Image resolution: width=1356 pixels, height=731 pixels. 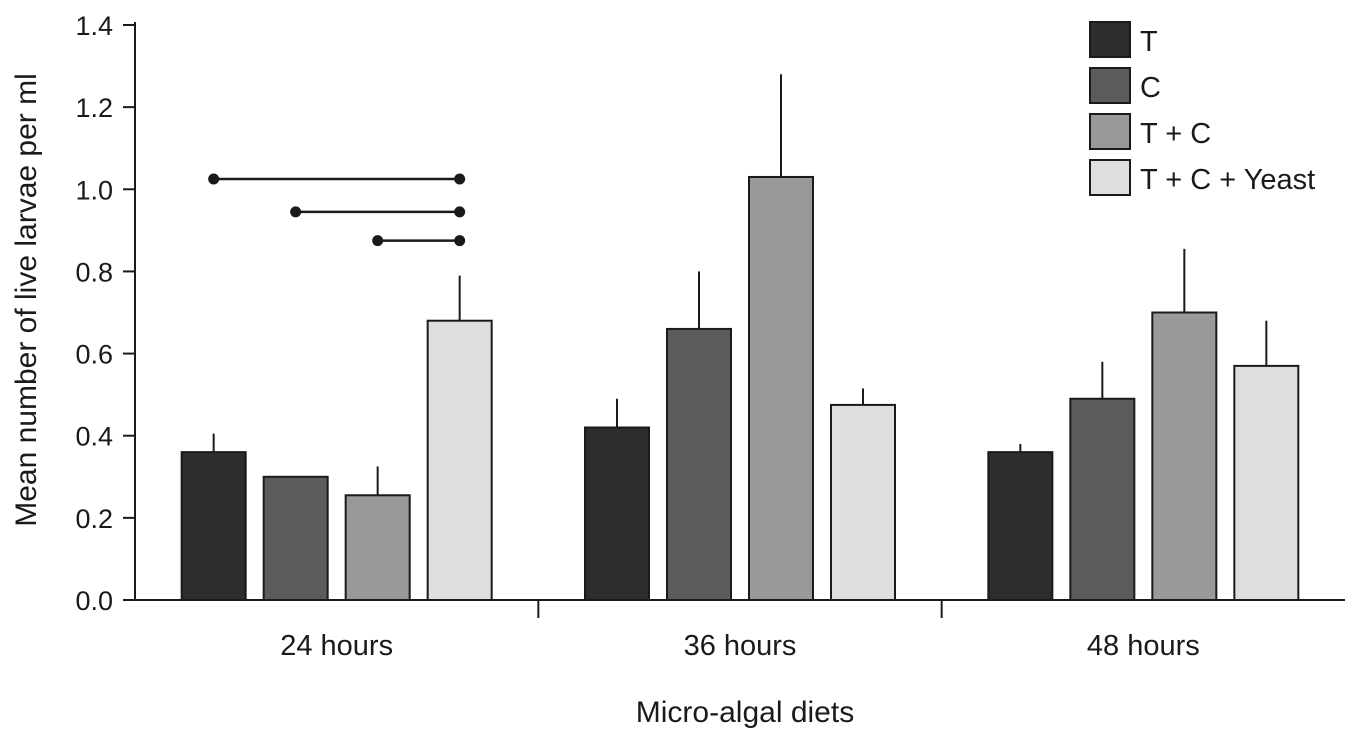 What do you see at coordinates (94, 601) in the screenshot?
I see `y-tick-label: 0.0` at bounding box center [94, 601].